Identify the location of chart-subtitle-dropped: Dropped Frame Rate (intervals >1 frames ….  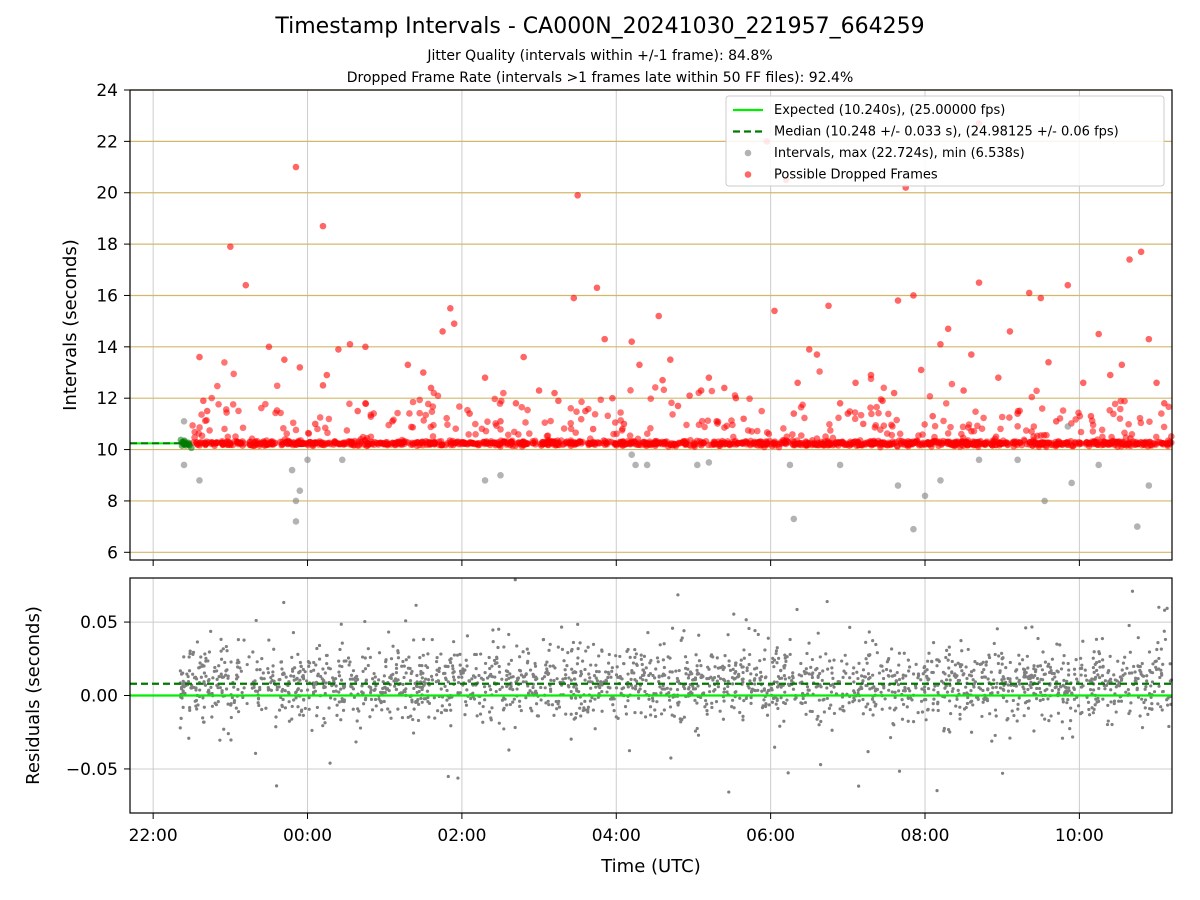
(600, 78).